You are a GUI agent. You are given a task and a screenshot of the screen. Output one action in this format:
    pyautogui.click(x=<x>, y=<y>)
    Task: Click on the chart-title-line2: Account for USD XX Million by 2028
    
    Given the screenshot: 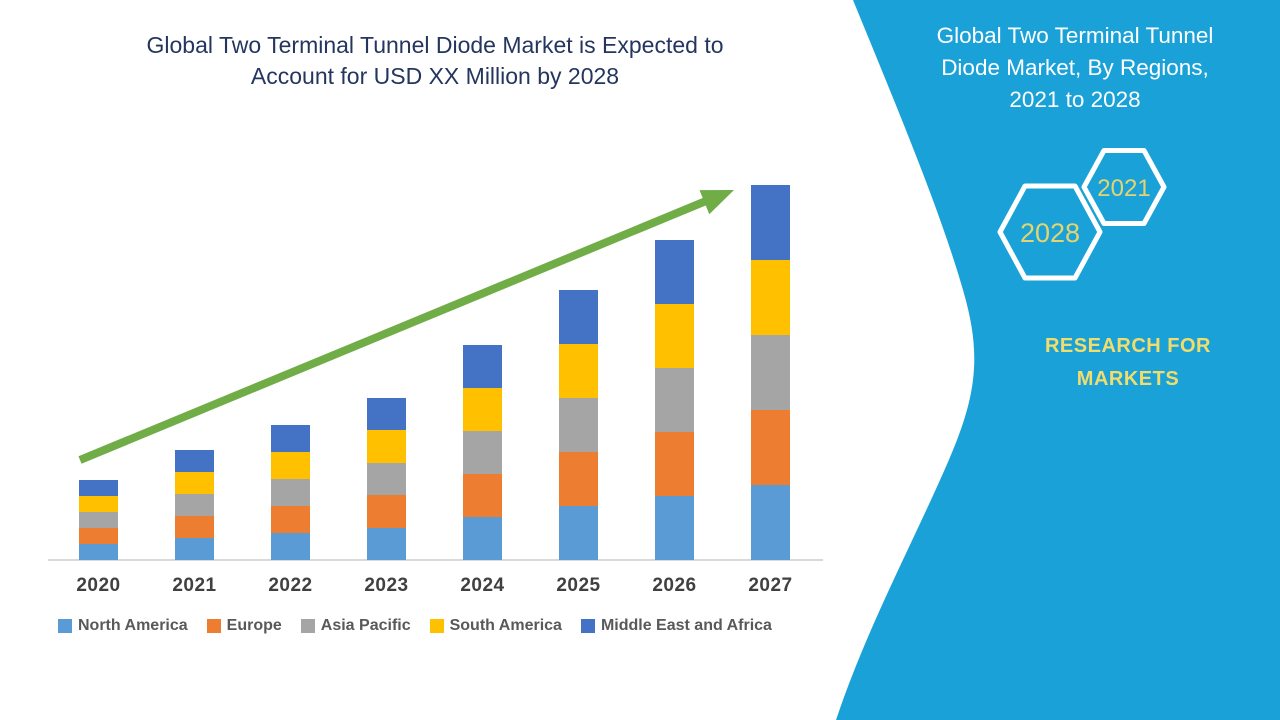 What is the action you would take?
    pyautogui.click(x=435, y=76)
    